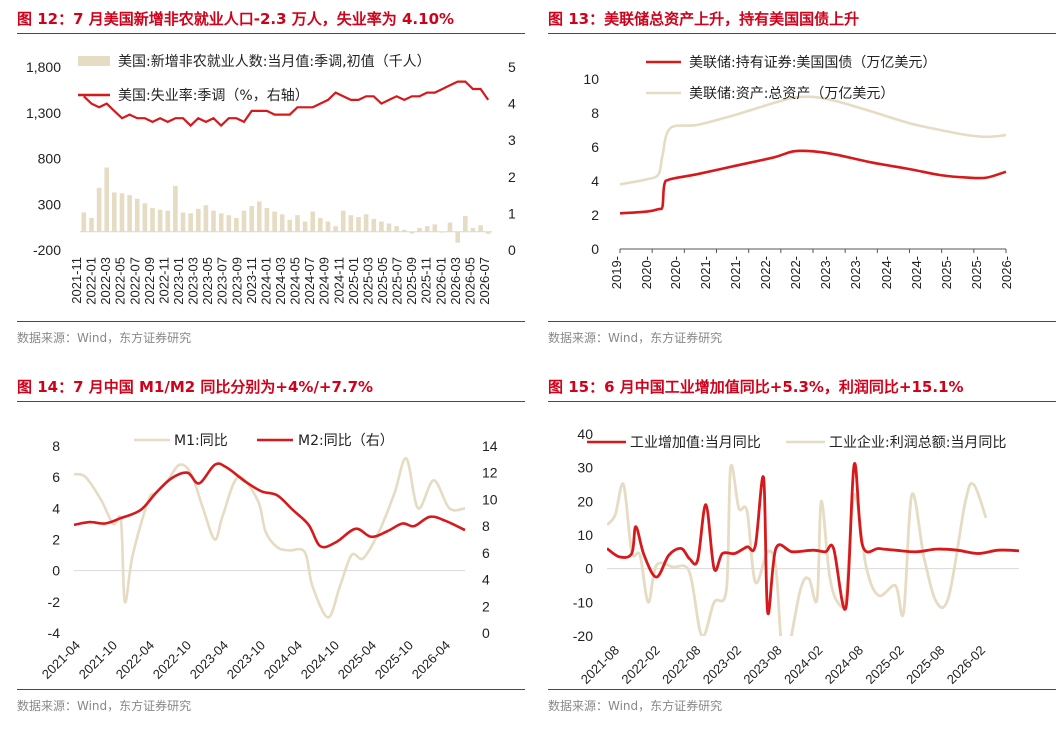 This screenshot has width=1061, height=736. Describe the element at coordinates (195, 387) in the screenshot. I see `panel-title: 图 14：7 月中国 M1/M2 同比分别为+4%/+7.7%` at that location.